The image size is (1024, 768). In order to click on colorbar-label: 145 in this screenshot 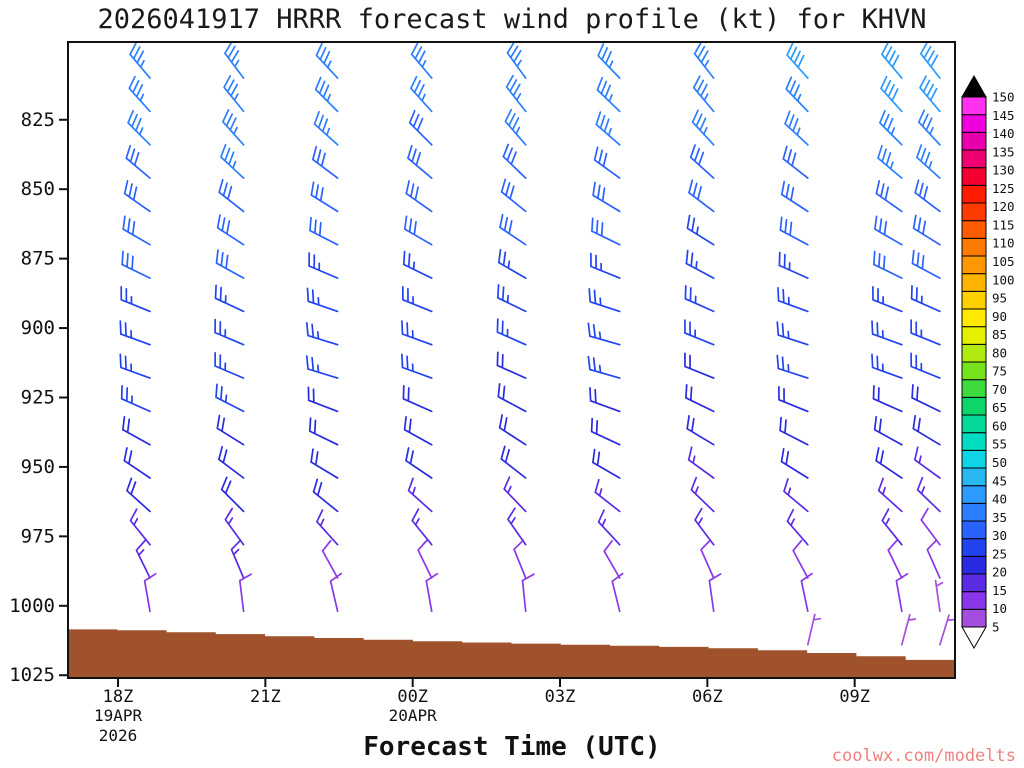, I will do `click(1003, 115)`.